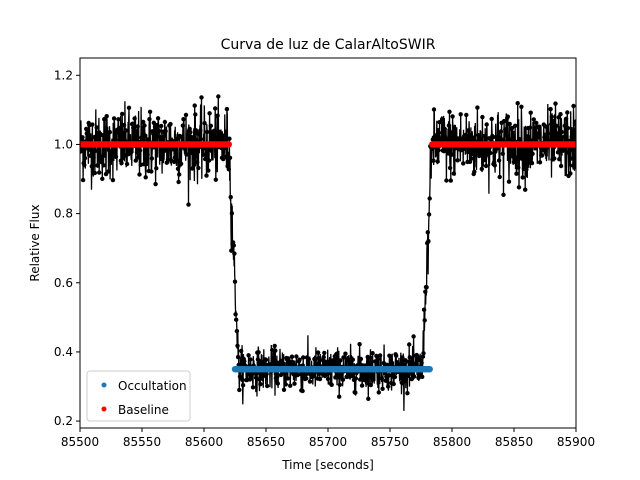 This screenshot has width=640, height=480. Describe the element at coordinates (63, 421) in the screenshot. I see `y-tick-label: 0.2` at that location.